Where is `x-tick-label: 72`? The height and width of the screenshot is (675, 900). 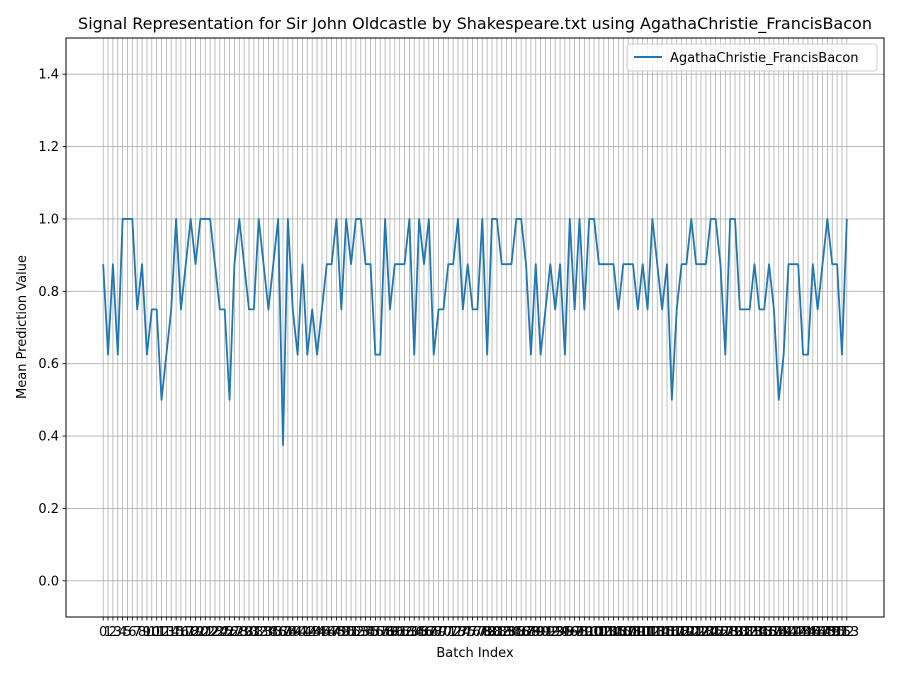
x-tick-label: 72 is located at coordinates (453, 632).